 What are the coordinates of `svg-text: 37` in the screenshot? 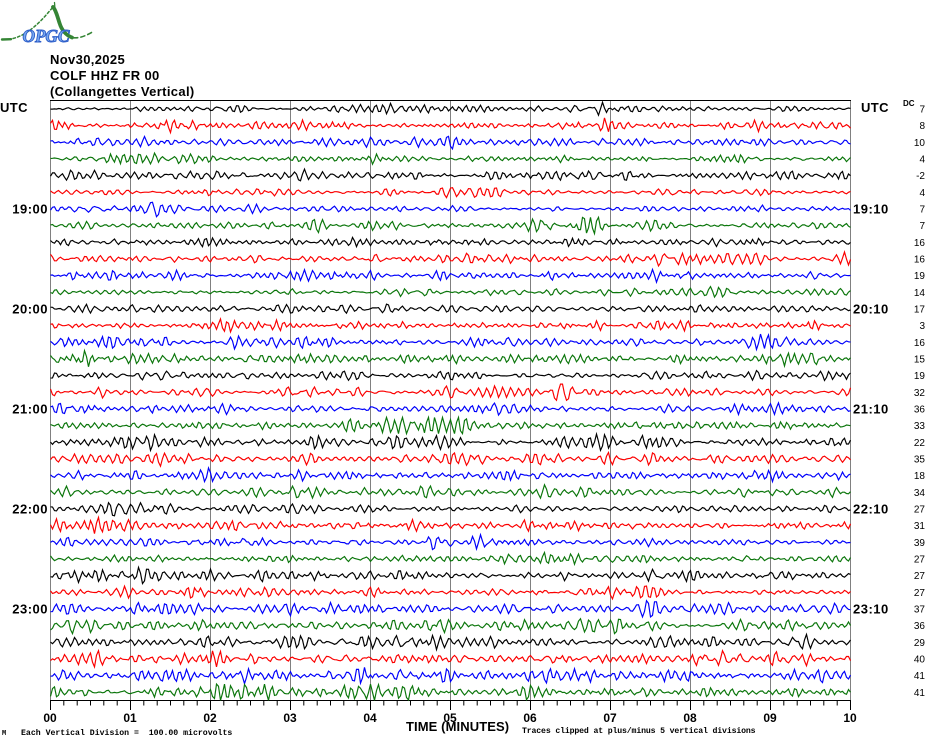 It's located at (920, 610).